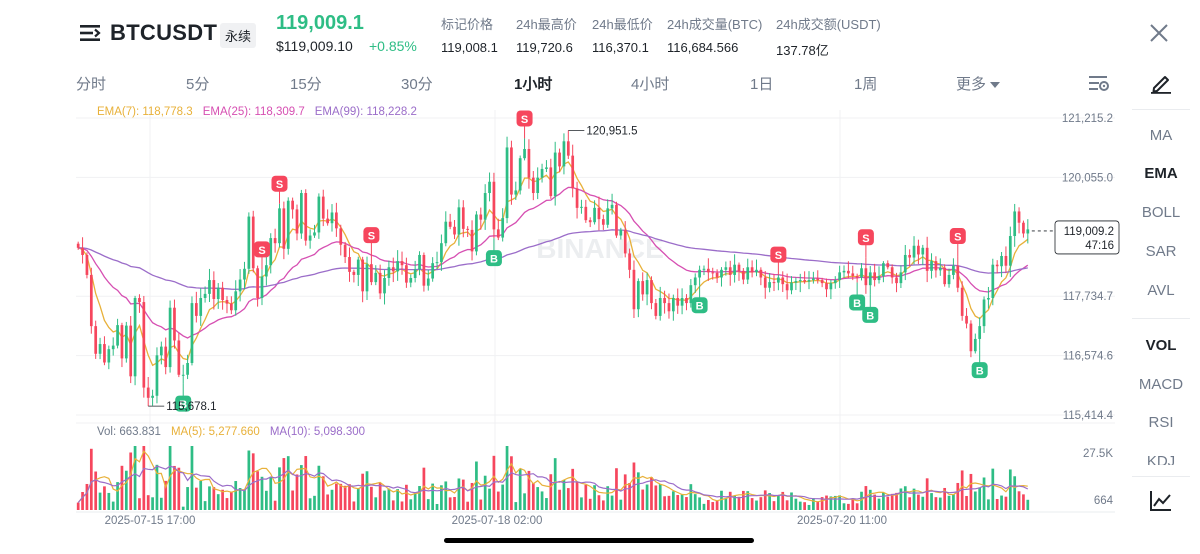 Image resolution: width=1200 pixels, height=554 pixels. What do you see at coordinates (1161, 459) in the screenshot?
I see `indicator-kdj: KDJ` at bounding box center [1161, 459].